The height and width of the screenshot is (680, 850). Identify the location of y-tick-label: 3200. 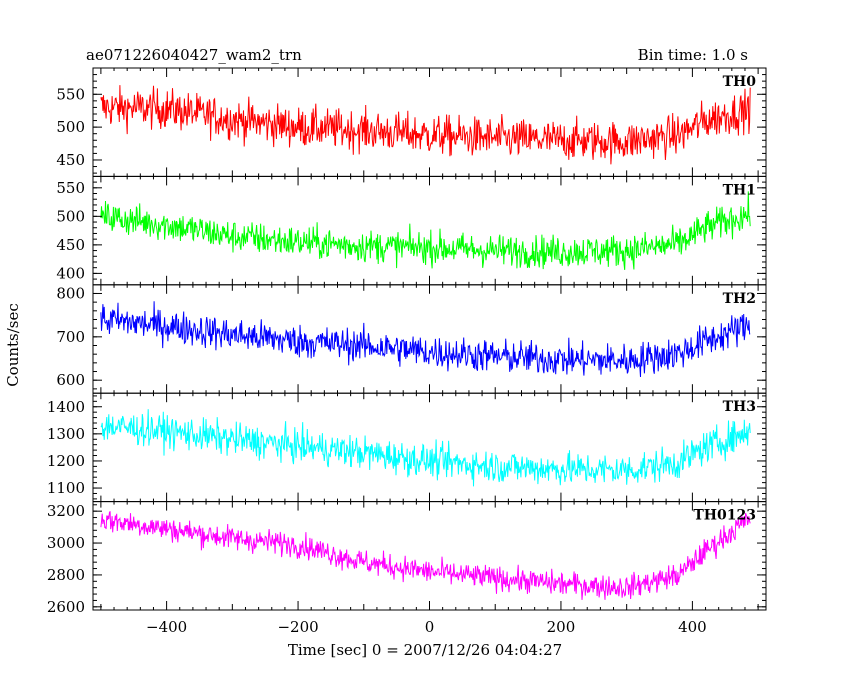
(66, 511).